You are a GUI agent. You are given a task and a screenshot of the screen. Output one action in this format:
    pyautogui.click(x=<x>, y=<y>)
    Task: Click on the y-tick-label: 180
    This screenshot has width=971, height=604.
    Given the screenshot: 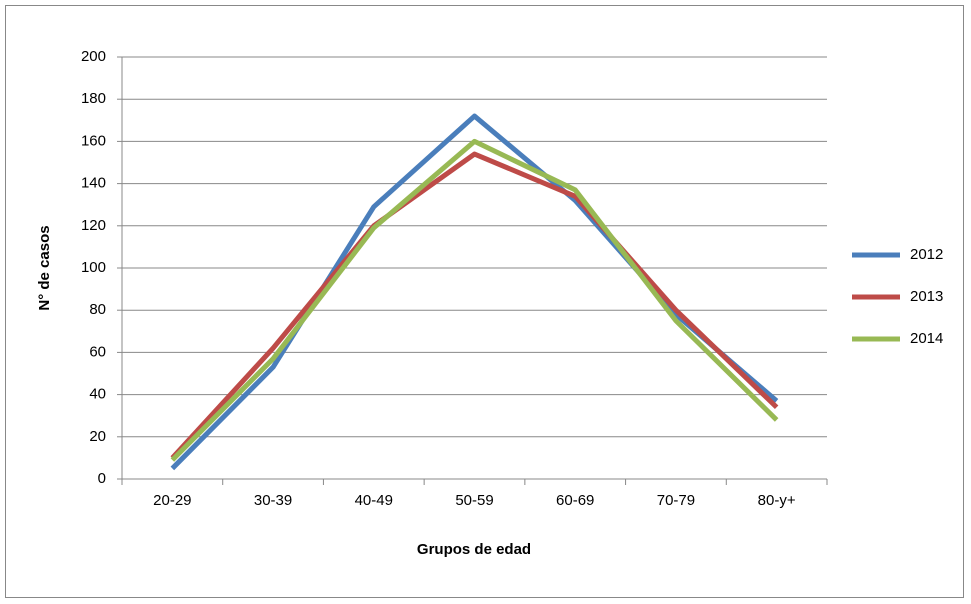 What is the action you would take?
    pyautogui.click(x=93, y=98)
    